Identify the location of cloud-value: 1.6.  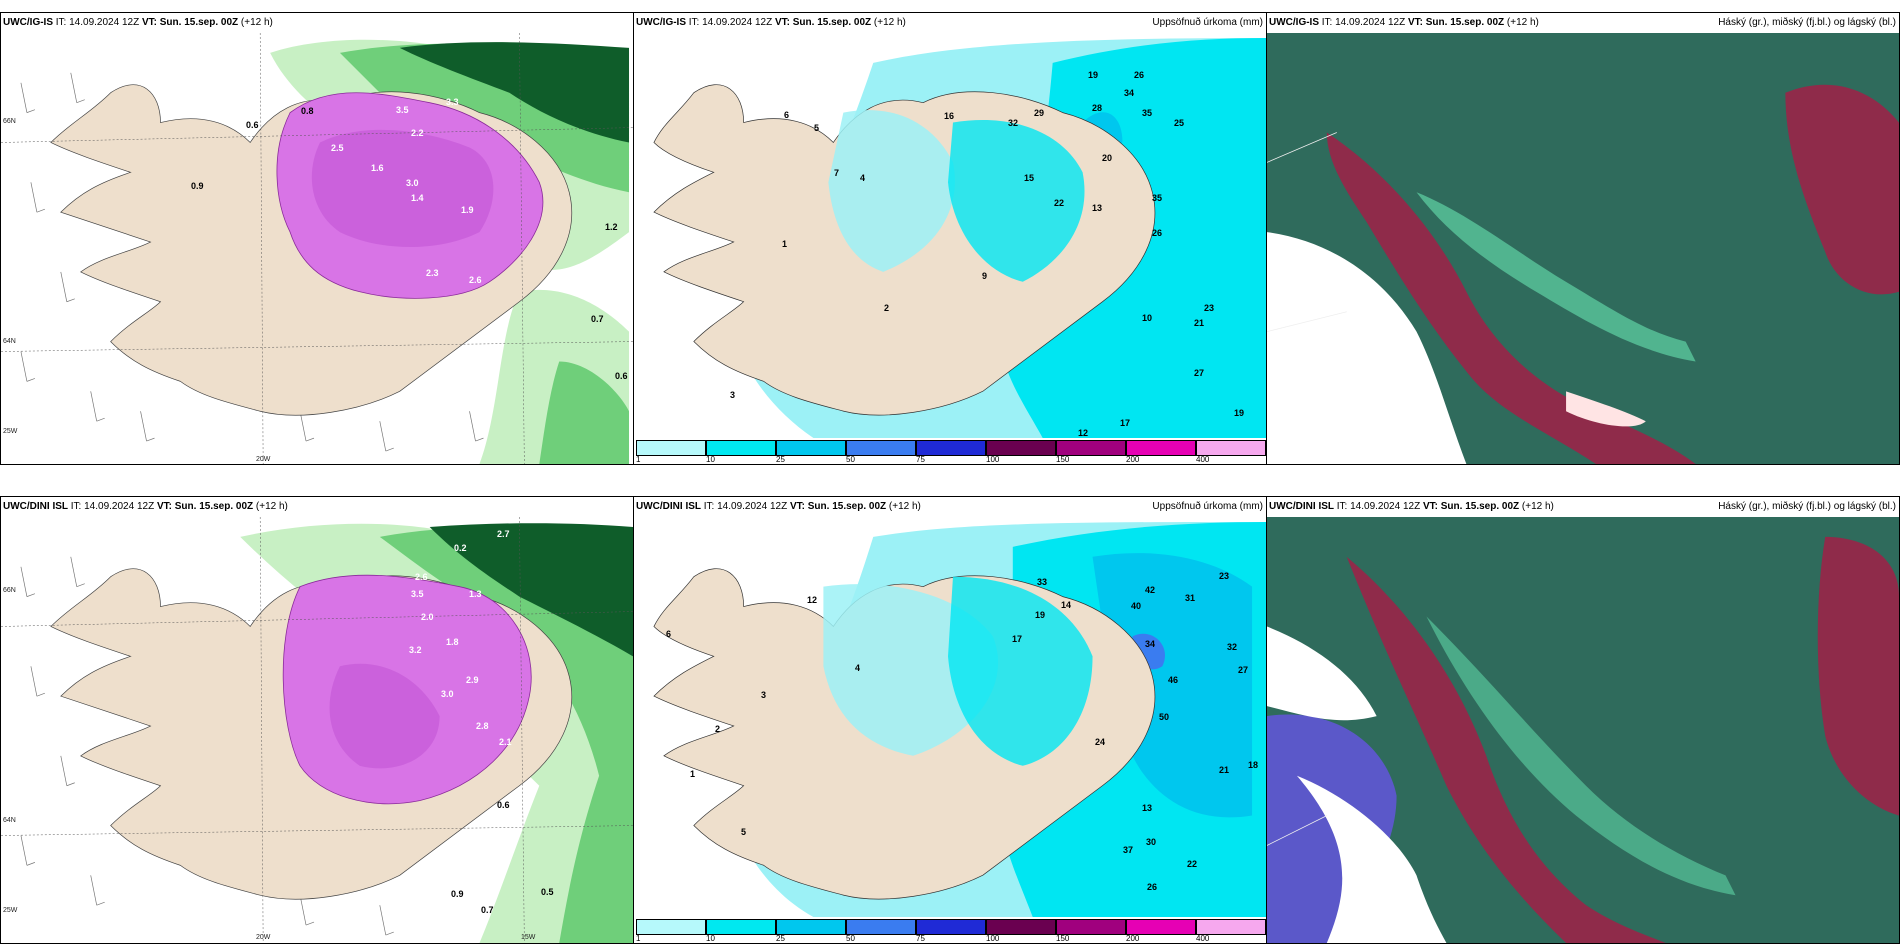
(377, 168).